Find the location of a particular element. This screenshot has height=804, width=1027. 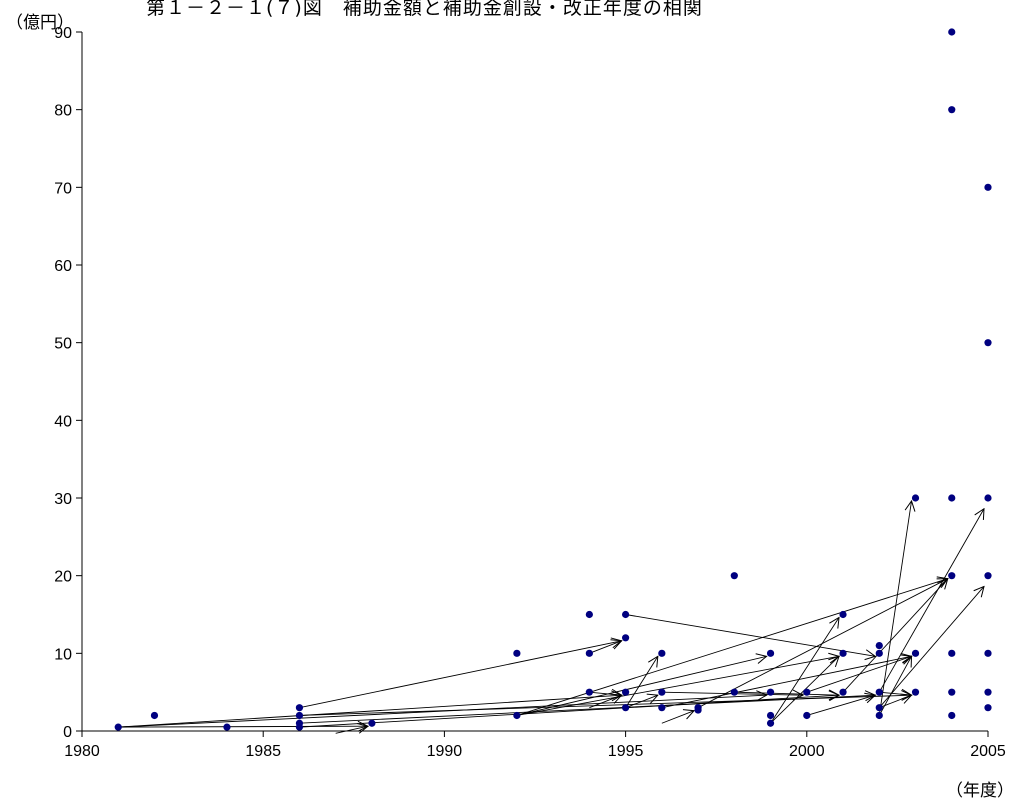

y-tick-label: 20 is located at coordinates (63, 577).